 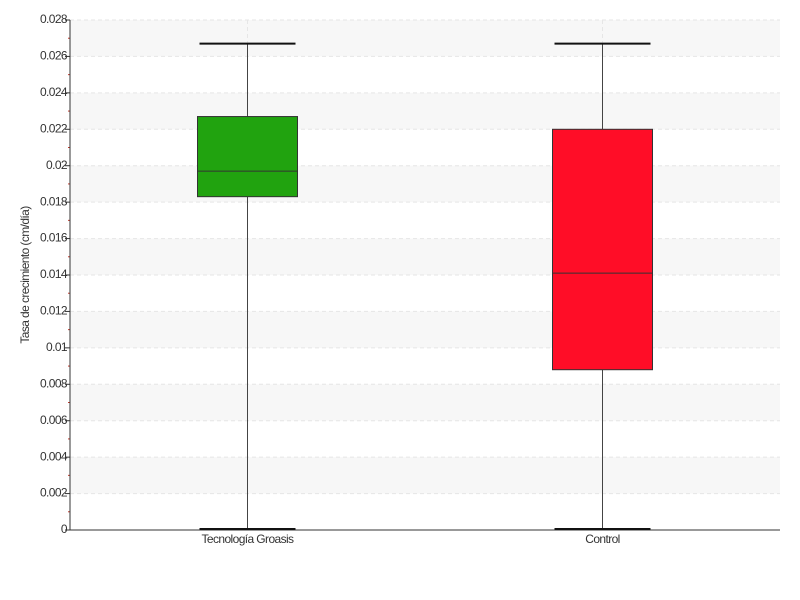 I want to click on y-tick-label: 0.028, so click(x=54, y=19).